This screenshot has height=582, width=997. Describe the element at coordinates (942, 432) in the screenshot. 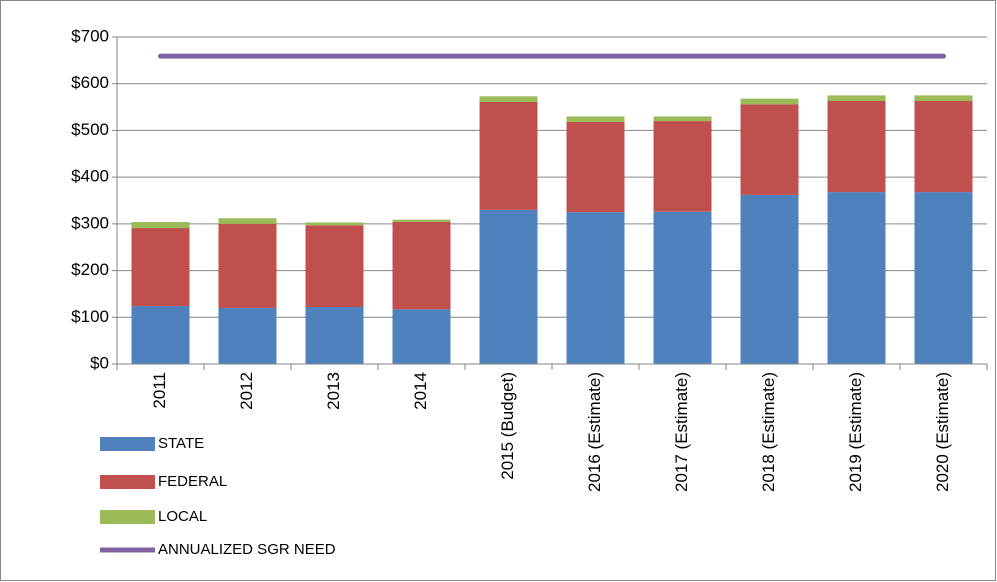

I see `x-tick-label: 2020 (Estimate)` at that location.